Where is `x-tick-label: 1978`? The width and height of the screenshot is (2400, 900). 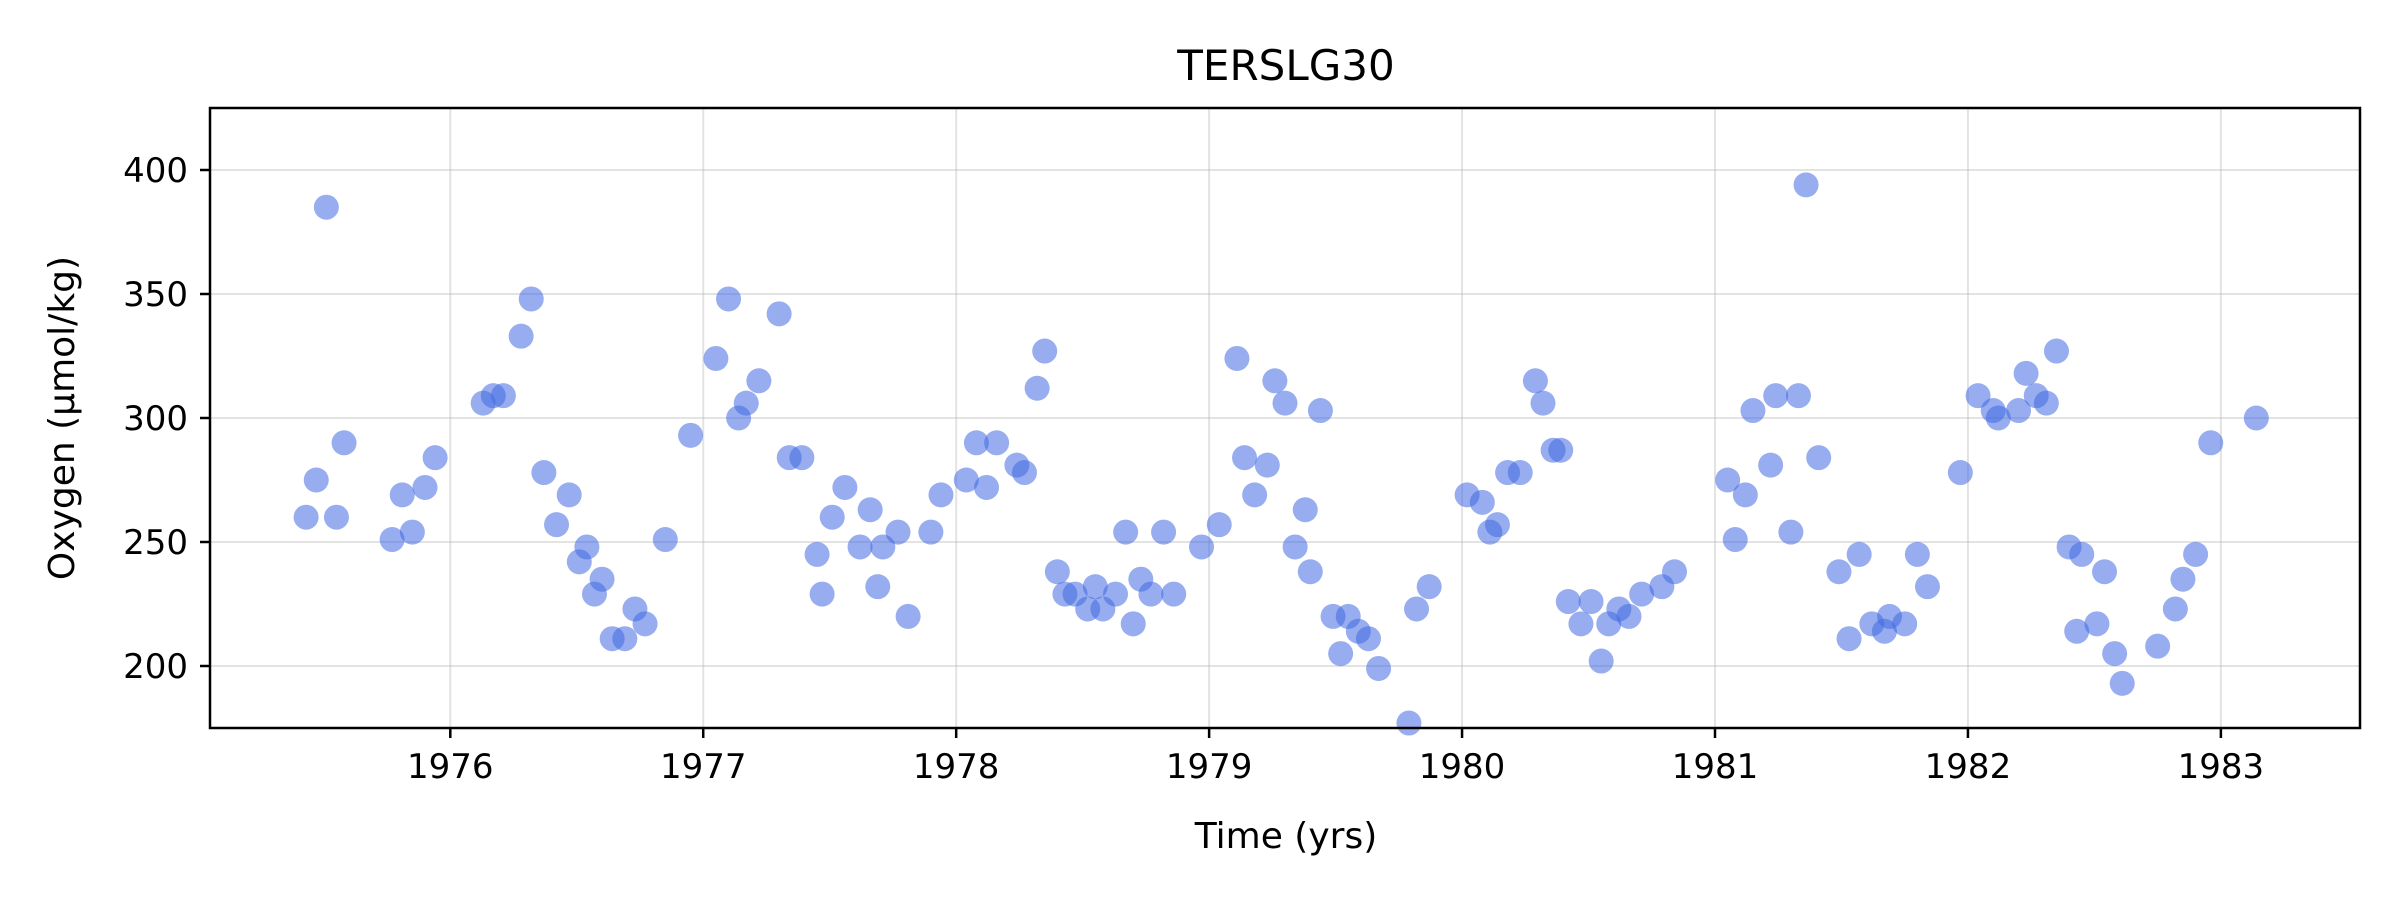
x-tick-label: 1978 is located at coordinates (956, 767).